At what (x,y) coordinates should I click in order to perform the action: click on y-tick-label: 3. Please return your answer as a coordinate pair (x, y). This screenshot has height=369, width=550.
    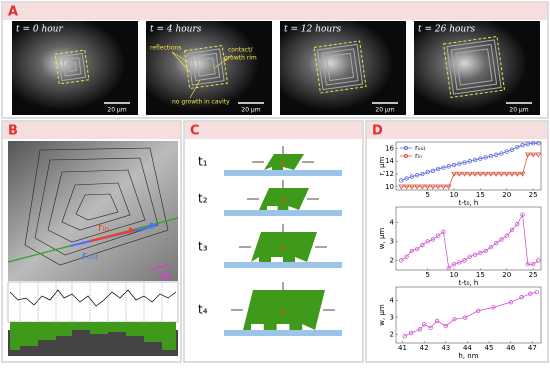
    Looking at the image, I should click on (392, 318).